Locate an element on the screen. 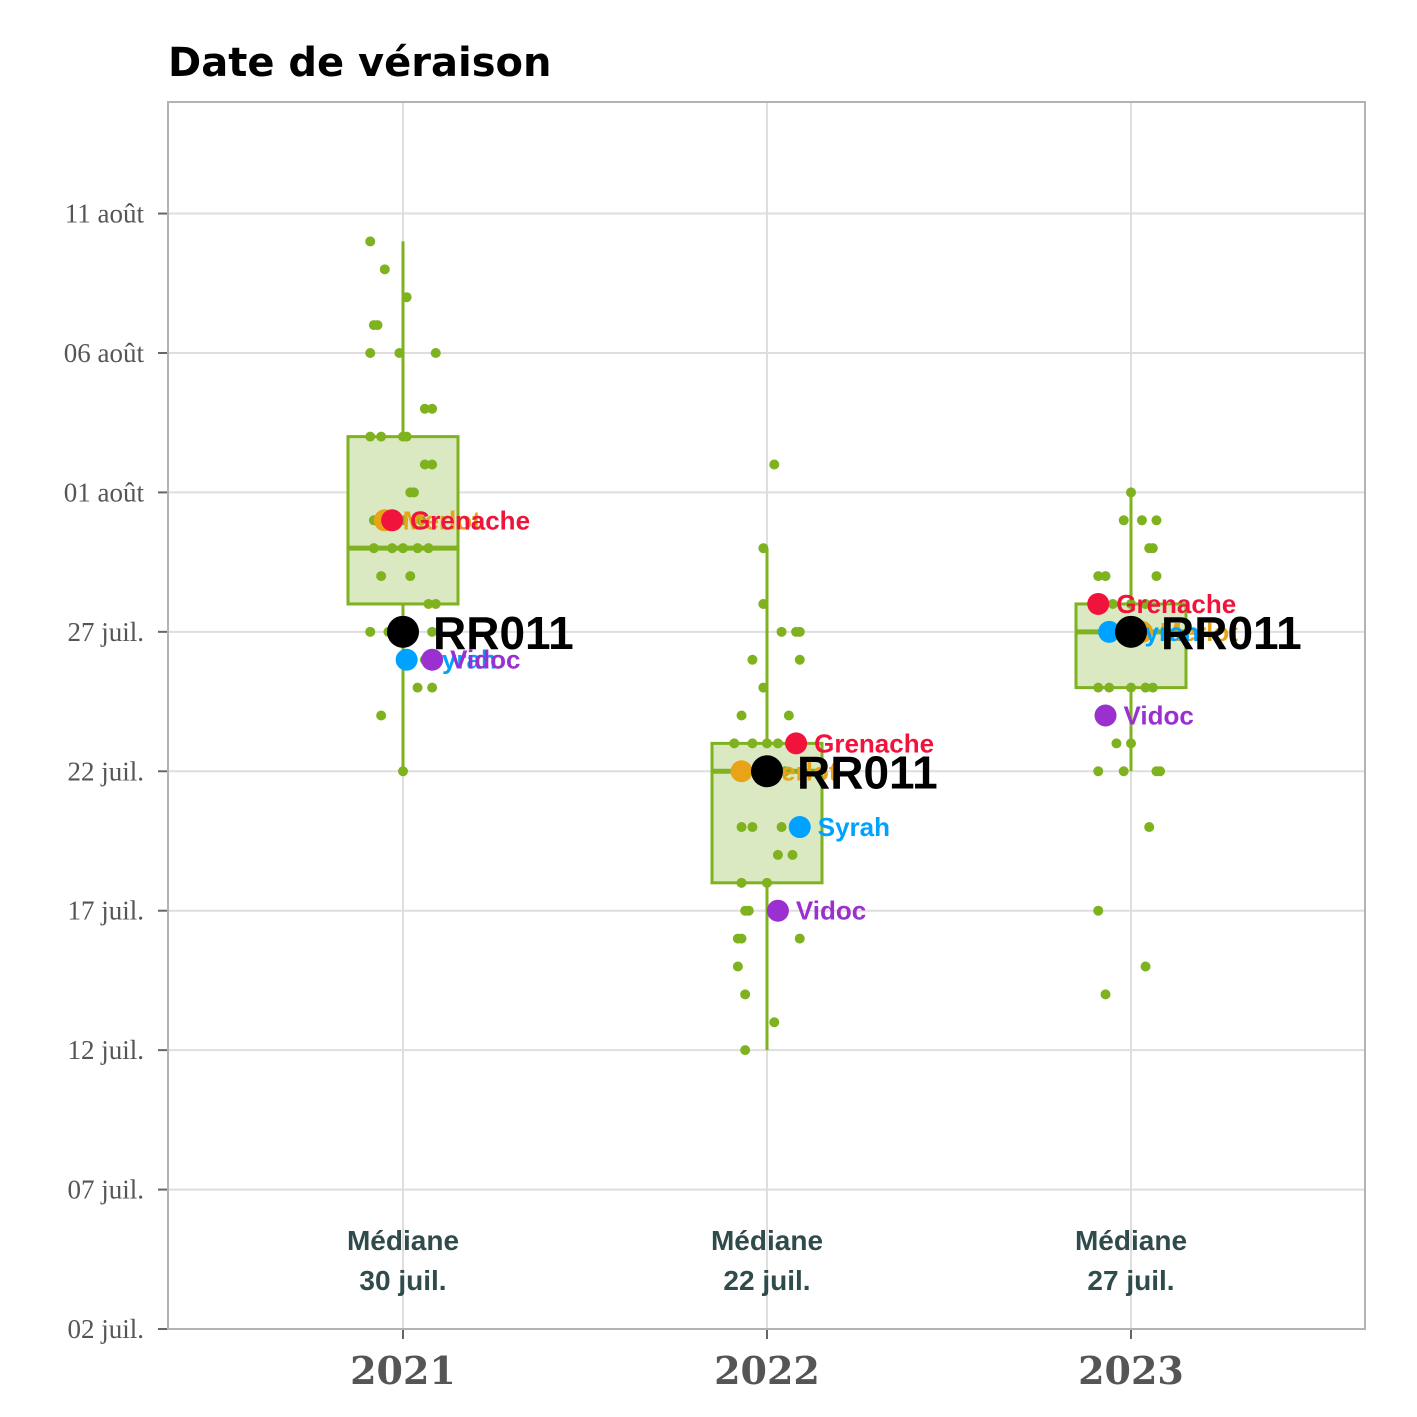  y-tick-label: 11 août is located at coordinates (105, 214).